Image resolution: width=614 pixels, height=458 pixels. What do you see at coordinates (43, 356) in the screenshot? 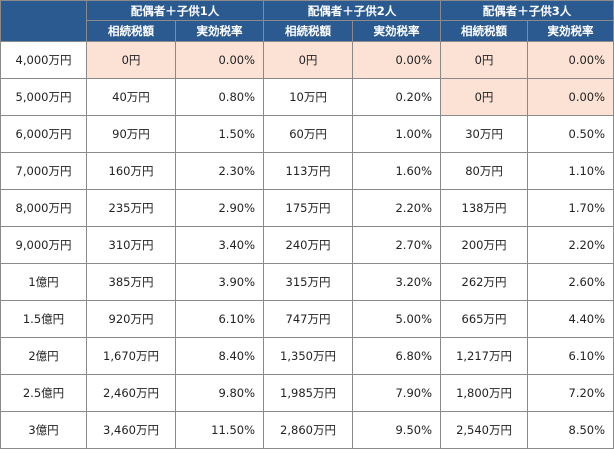
I see `estate-value-cell: 2億円` at bounding box center [43, 356].